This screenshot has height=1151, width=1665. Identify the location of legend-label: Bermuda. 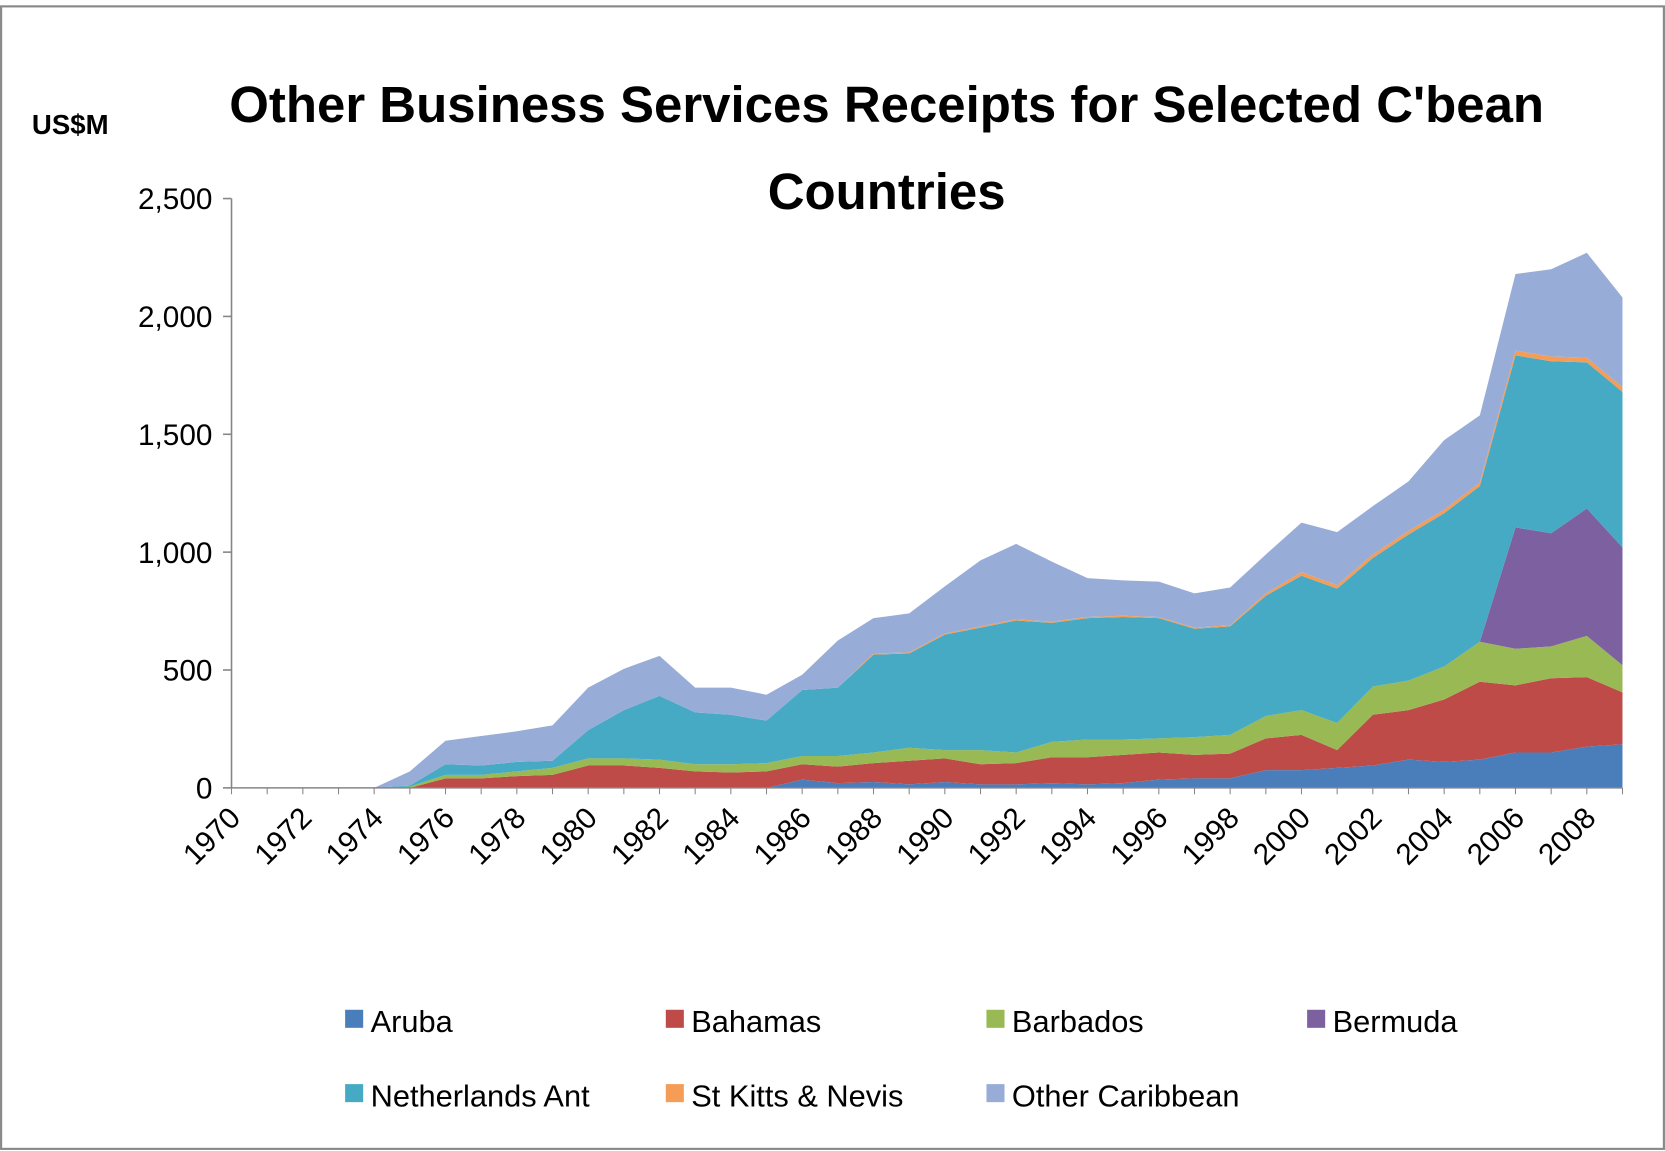
(1396, 1021).